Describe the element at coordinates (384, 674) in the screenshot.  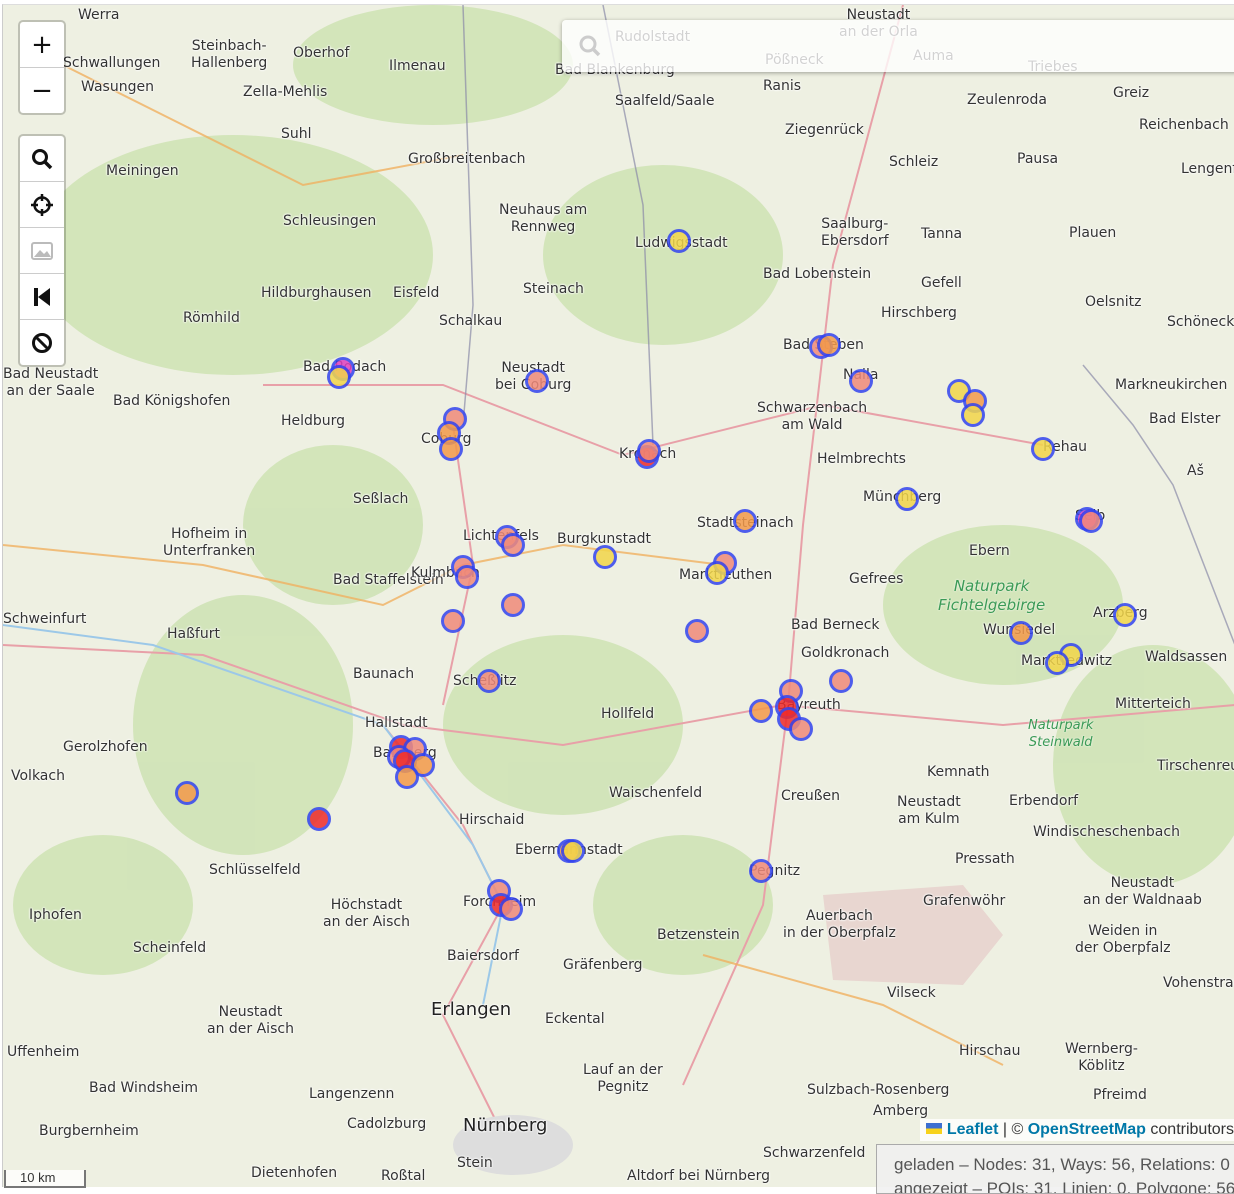
I see `place-label: Baunach` at that location.